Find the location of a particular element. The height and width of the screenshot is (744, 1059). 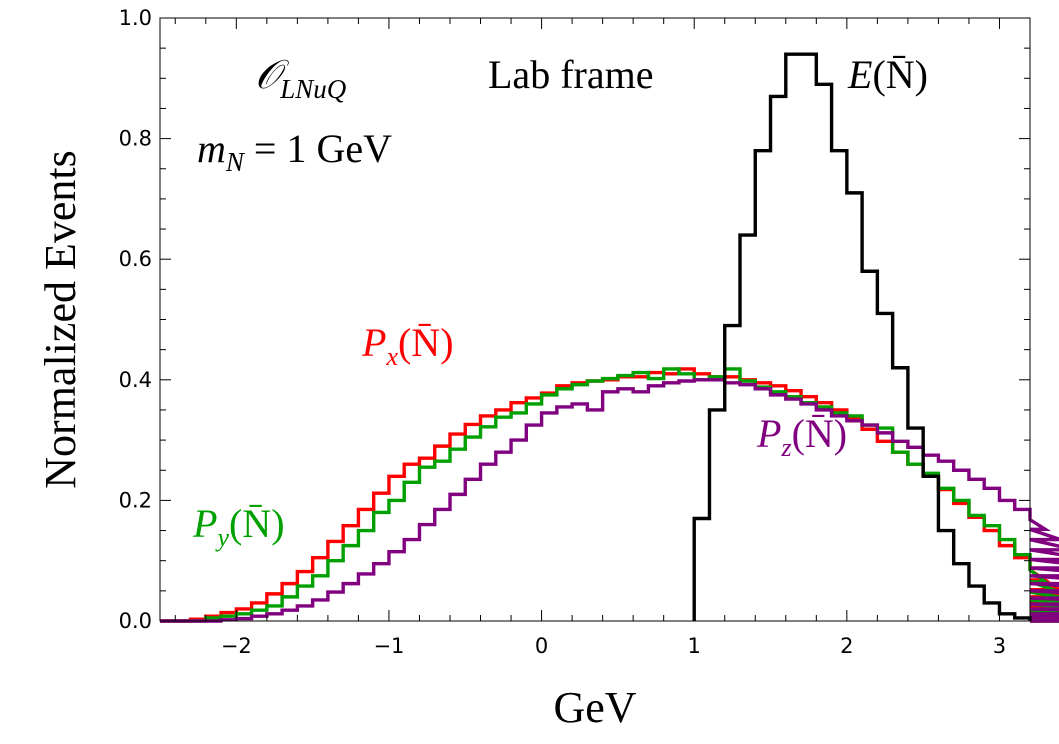

series-label-py-main: P is located at coordinates (204, 523).